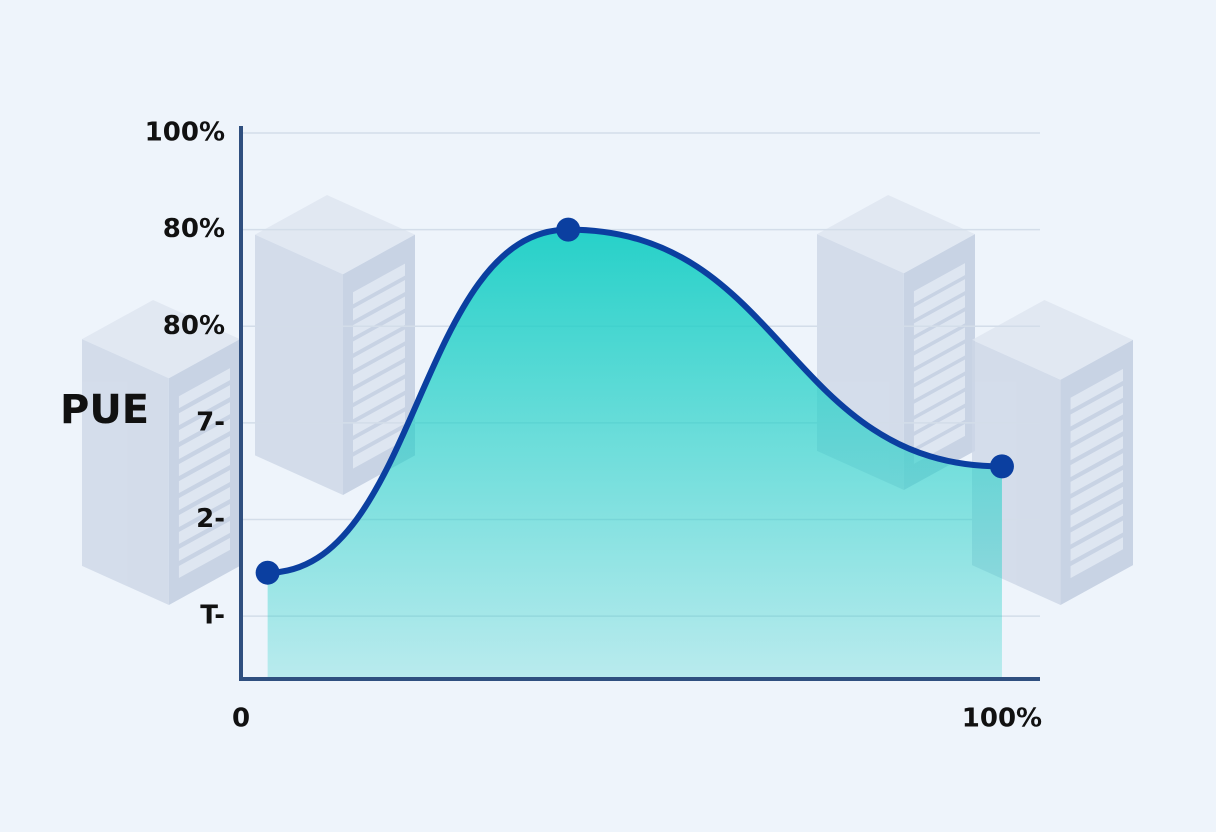 The height and width of the screenshot is (832, 1216). Describe the element at coordinates (212, 616) in the screenshot. I see `y-tick-label: T-` at that location.